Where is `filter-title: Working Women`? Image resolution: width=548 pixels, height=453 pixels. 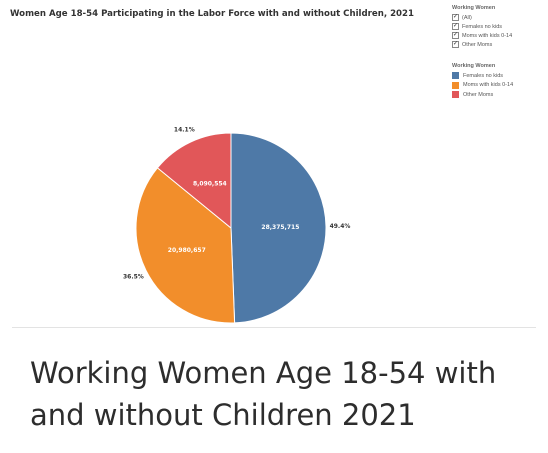
filter-title: Working Women is located at coordinates (474, 8).